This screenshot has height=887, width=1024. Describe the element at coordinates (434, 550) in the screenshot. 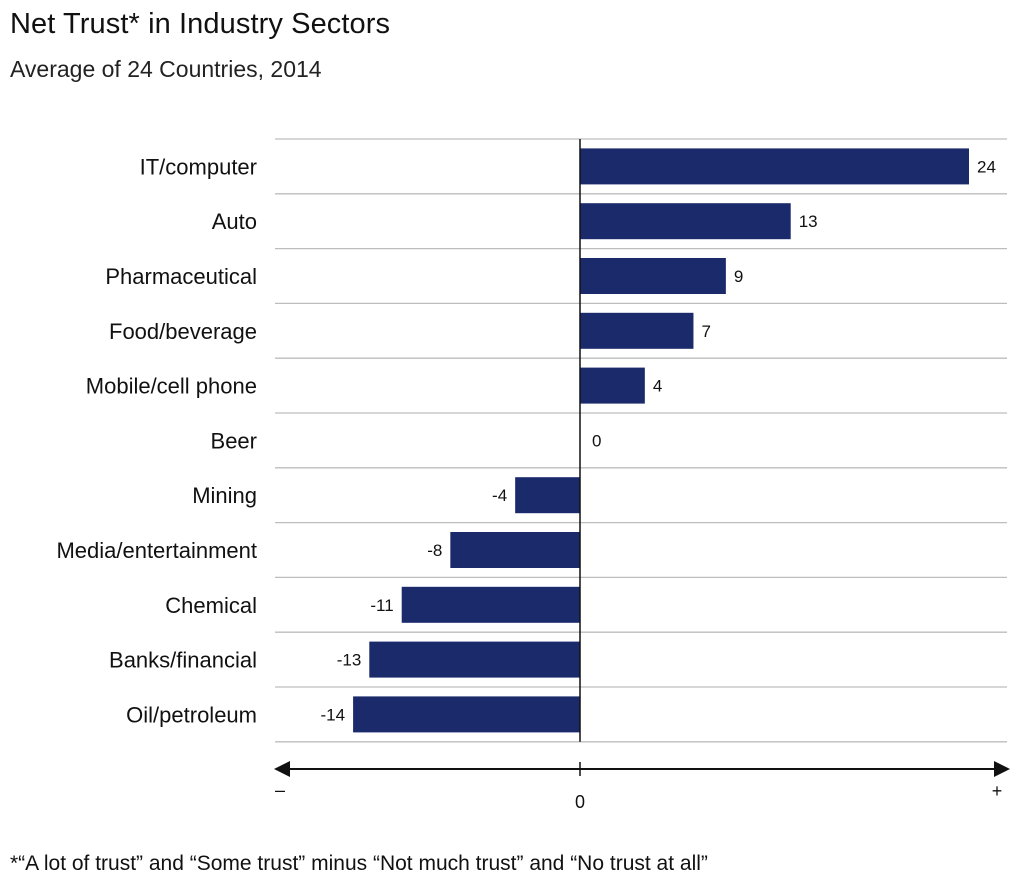

I see `value-label-media-entertainment: -8` at that location.